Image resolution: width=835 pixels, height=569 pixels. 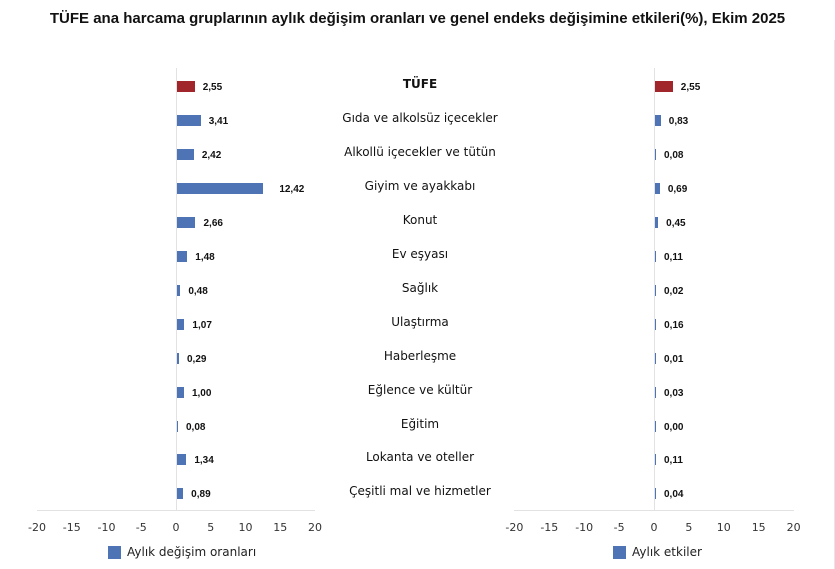 I want to click on value-label: 1,48, so click(x=205, y=257).